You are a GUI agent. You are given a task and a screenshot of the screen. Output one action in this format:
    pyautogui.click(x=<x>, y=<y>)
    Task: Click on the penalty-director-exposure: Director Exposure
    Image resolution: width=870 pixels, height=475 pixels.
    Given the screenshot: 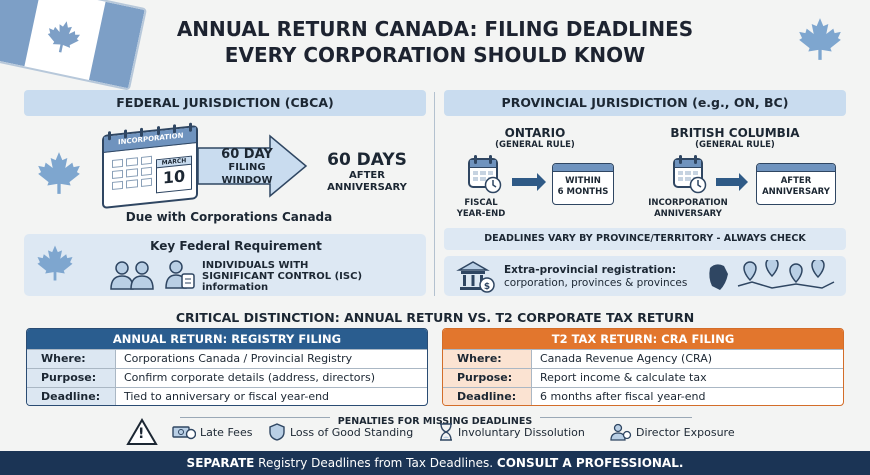 What is the action you would take?
    pyautogui.click(x=672, y=432)
    